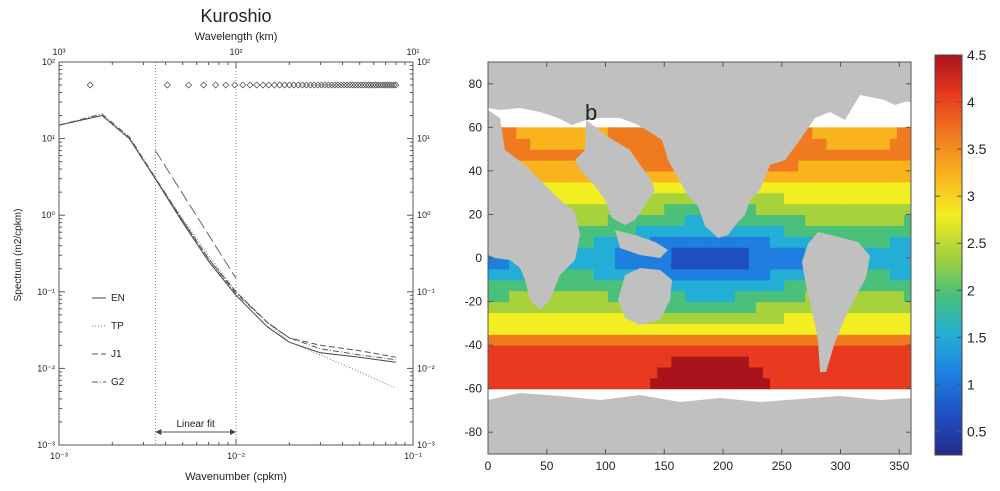 The width and height of the screenshot is (1000, 491). Describe the element at coordinates (116, 354) in the screenshot. I see `legend-label-j1: J1` at that location.